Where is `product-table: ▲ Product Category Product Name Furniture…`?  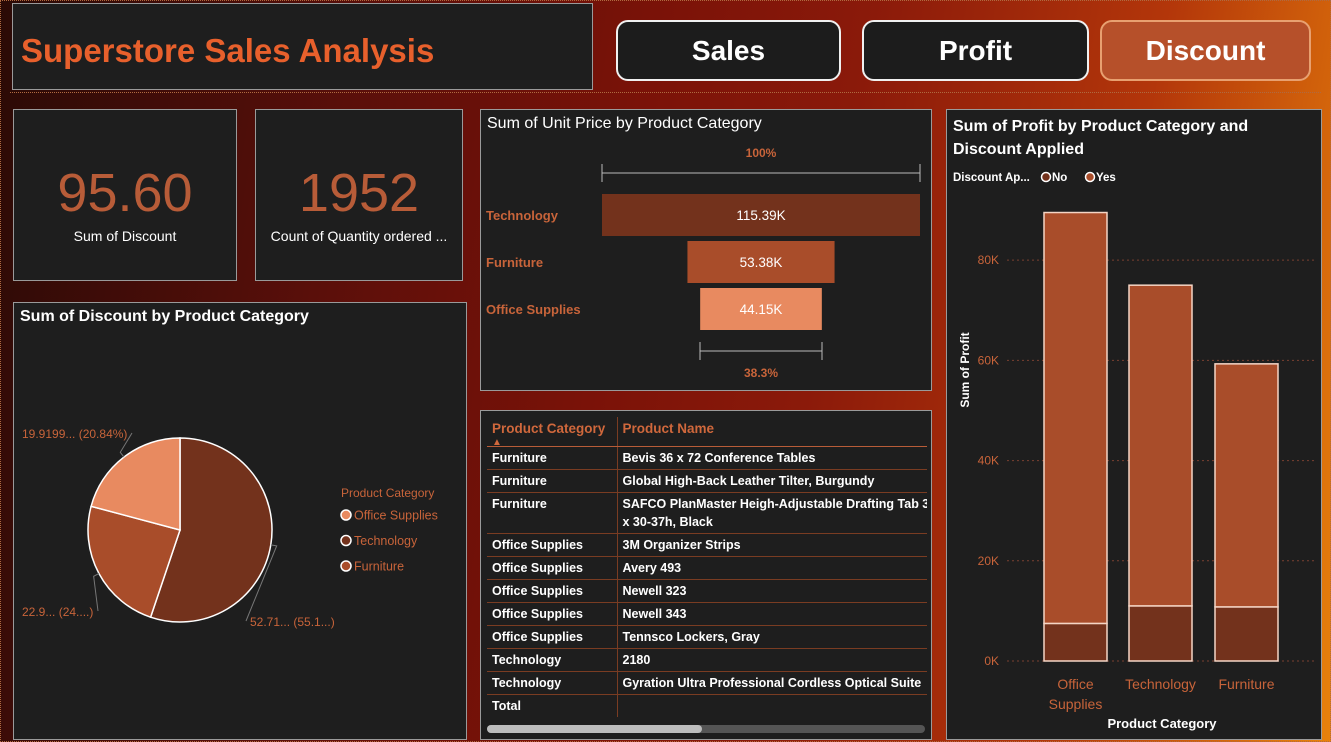
product-table: ▲ Product Category Product Name Furniture… is located at coordinates (707, 567).